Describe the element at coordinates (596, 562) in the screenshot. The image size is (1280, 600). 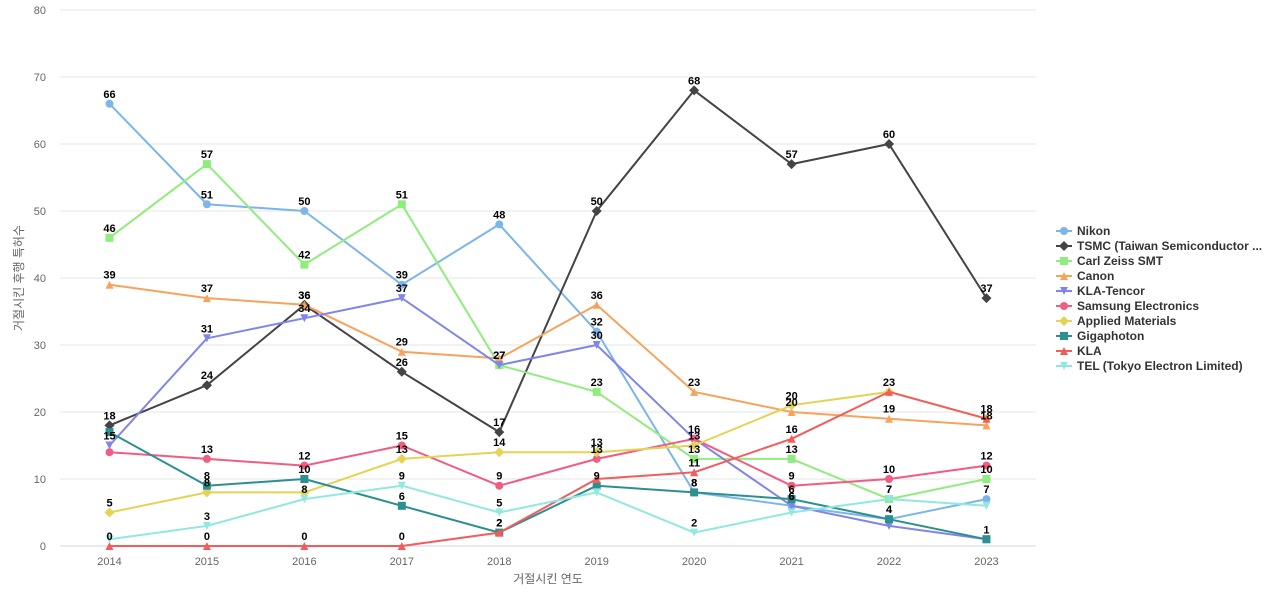
I see `x-tick-label: 2019` at that location.